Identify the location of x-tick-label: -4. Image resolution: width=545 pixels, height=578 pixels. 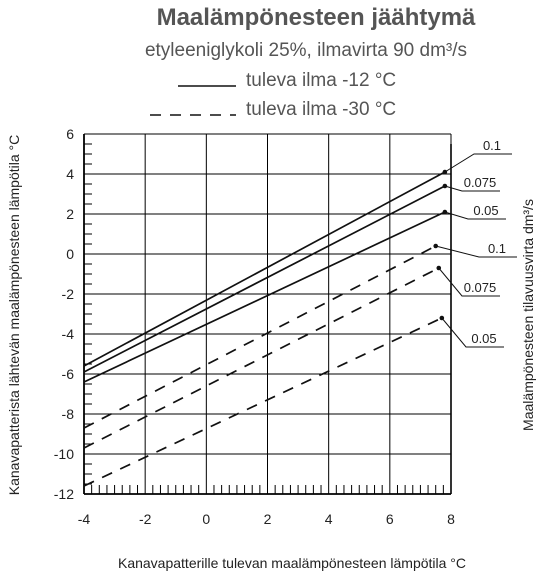
(84, 519).